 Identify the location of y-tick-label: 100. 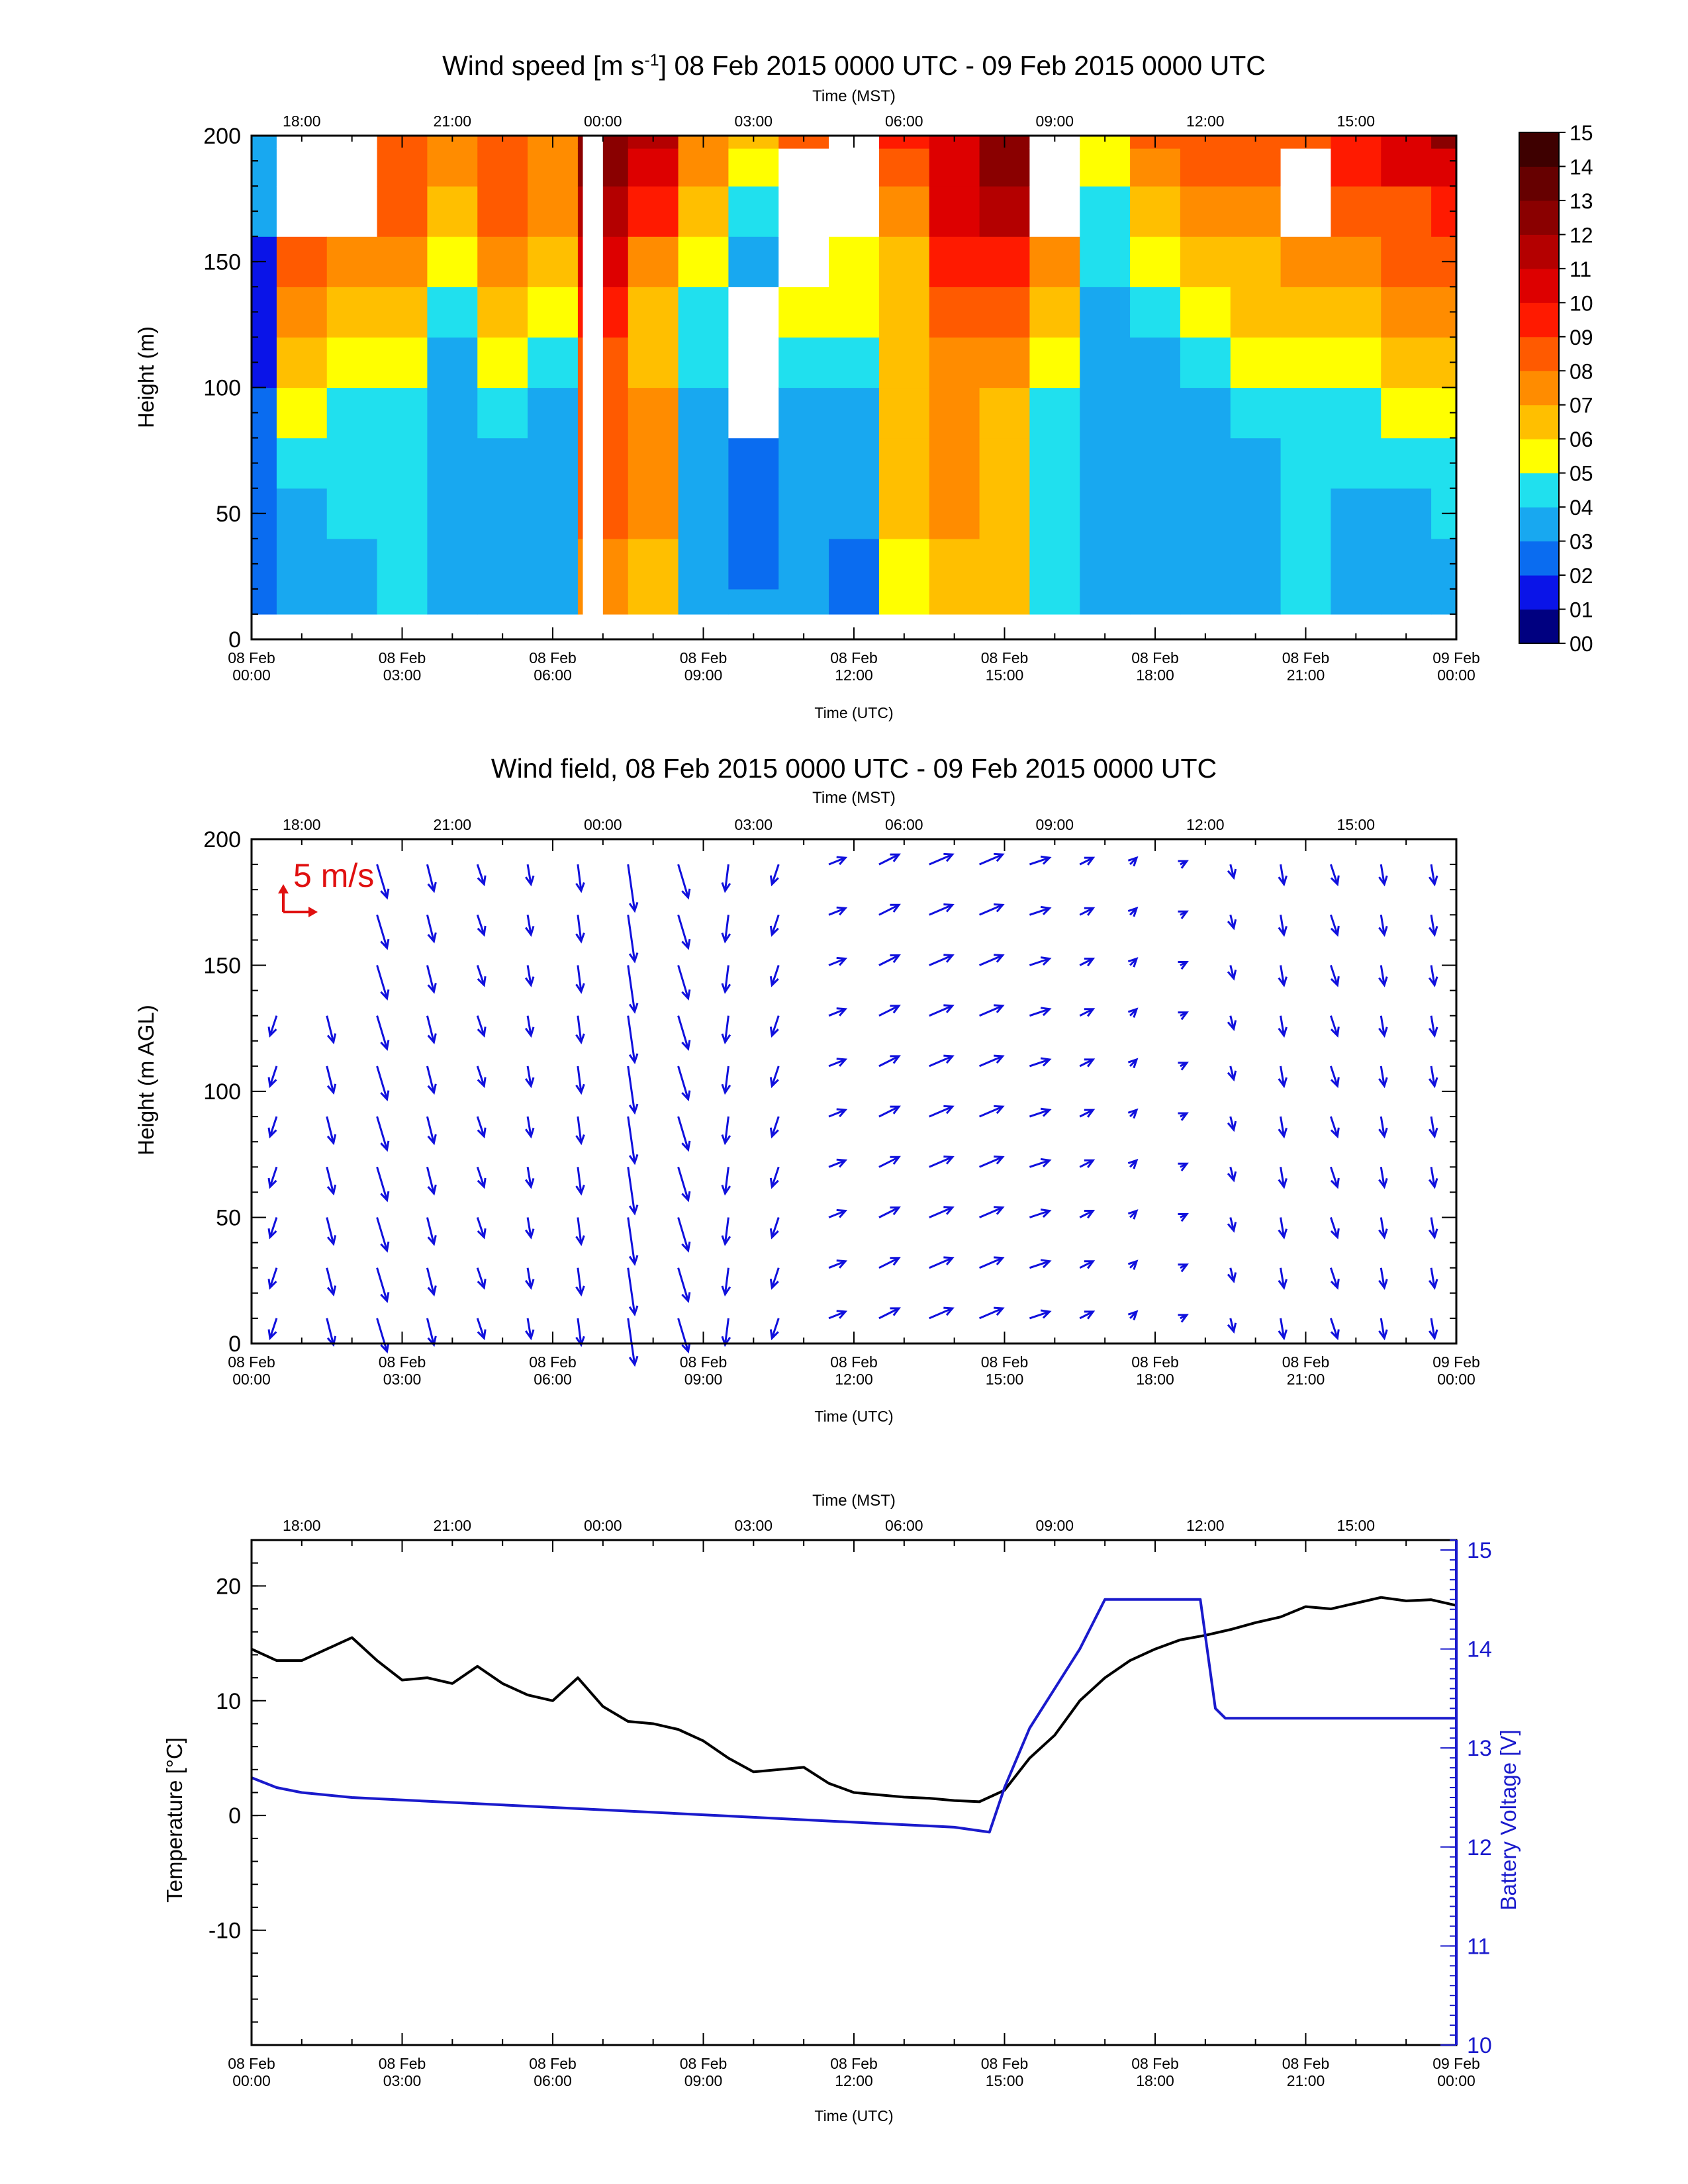
(222, 1092).